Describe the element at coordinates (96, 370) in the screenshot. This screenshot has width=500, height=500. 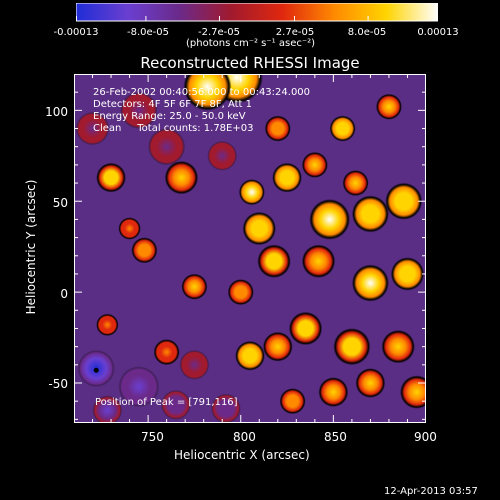
I see `minimum-marker` at that location.